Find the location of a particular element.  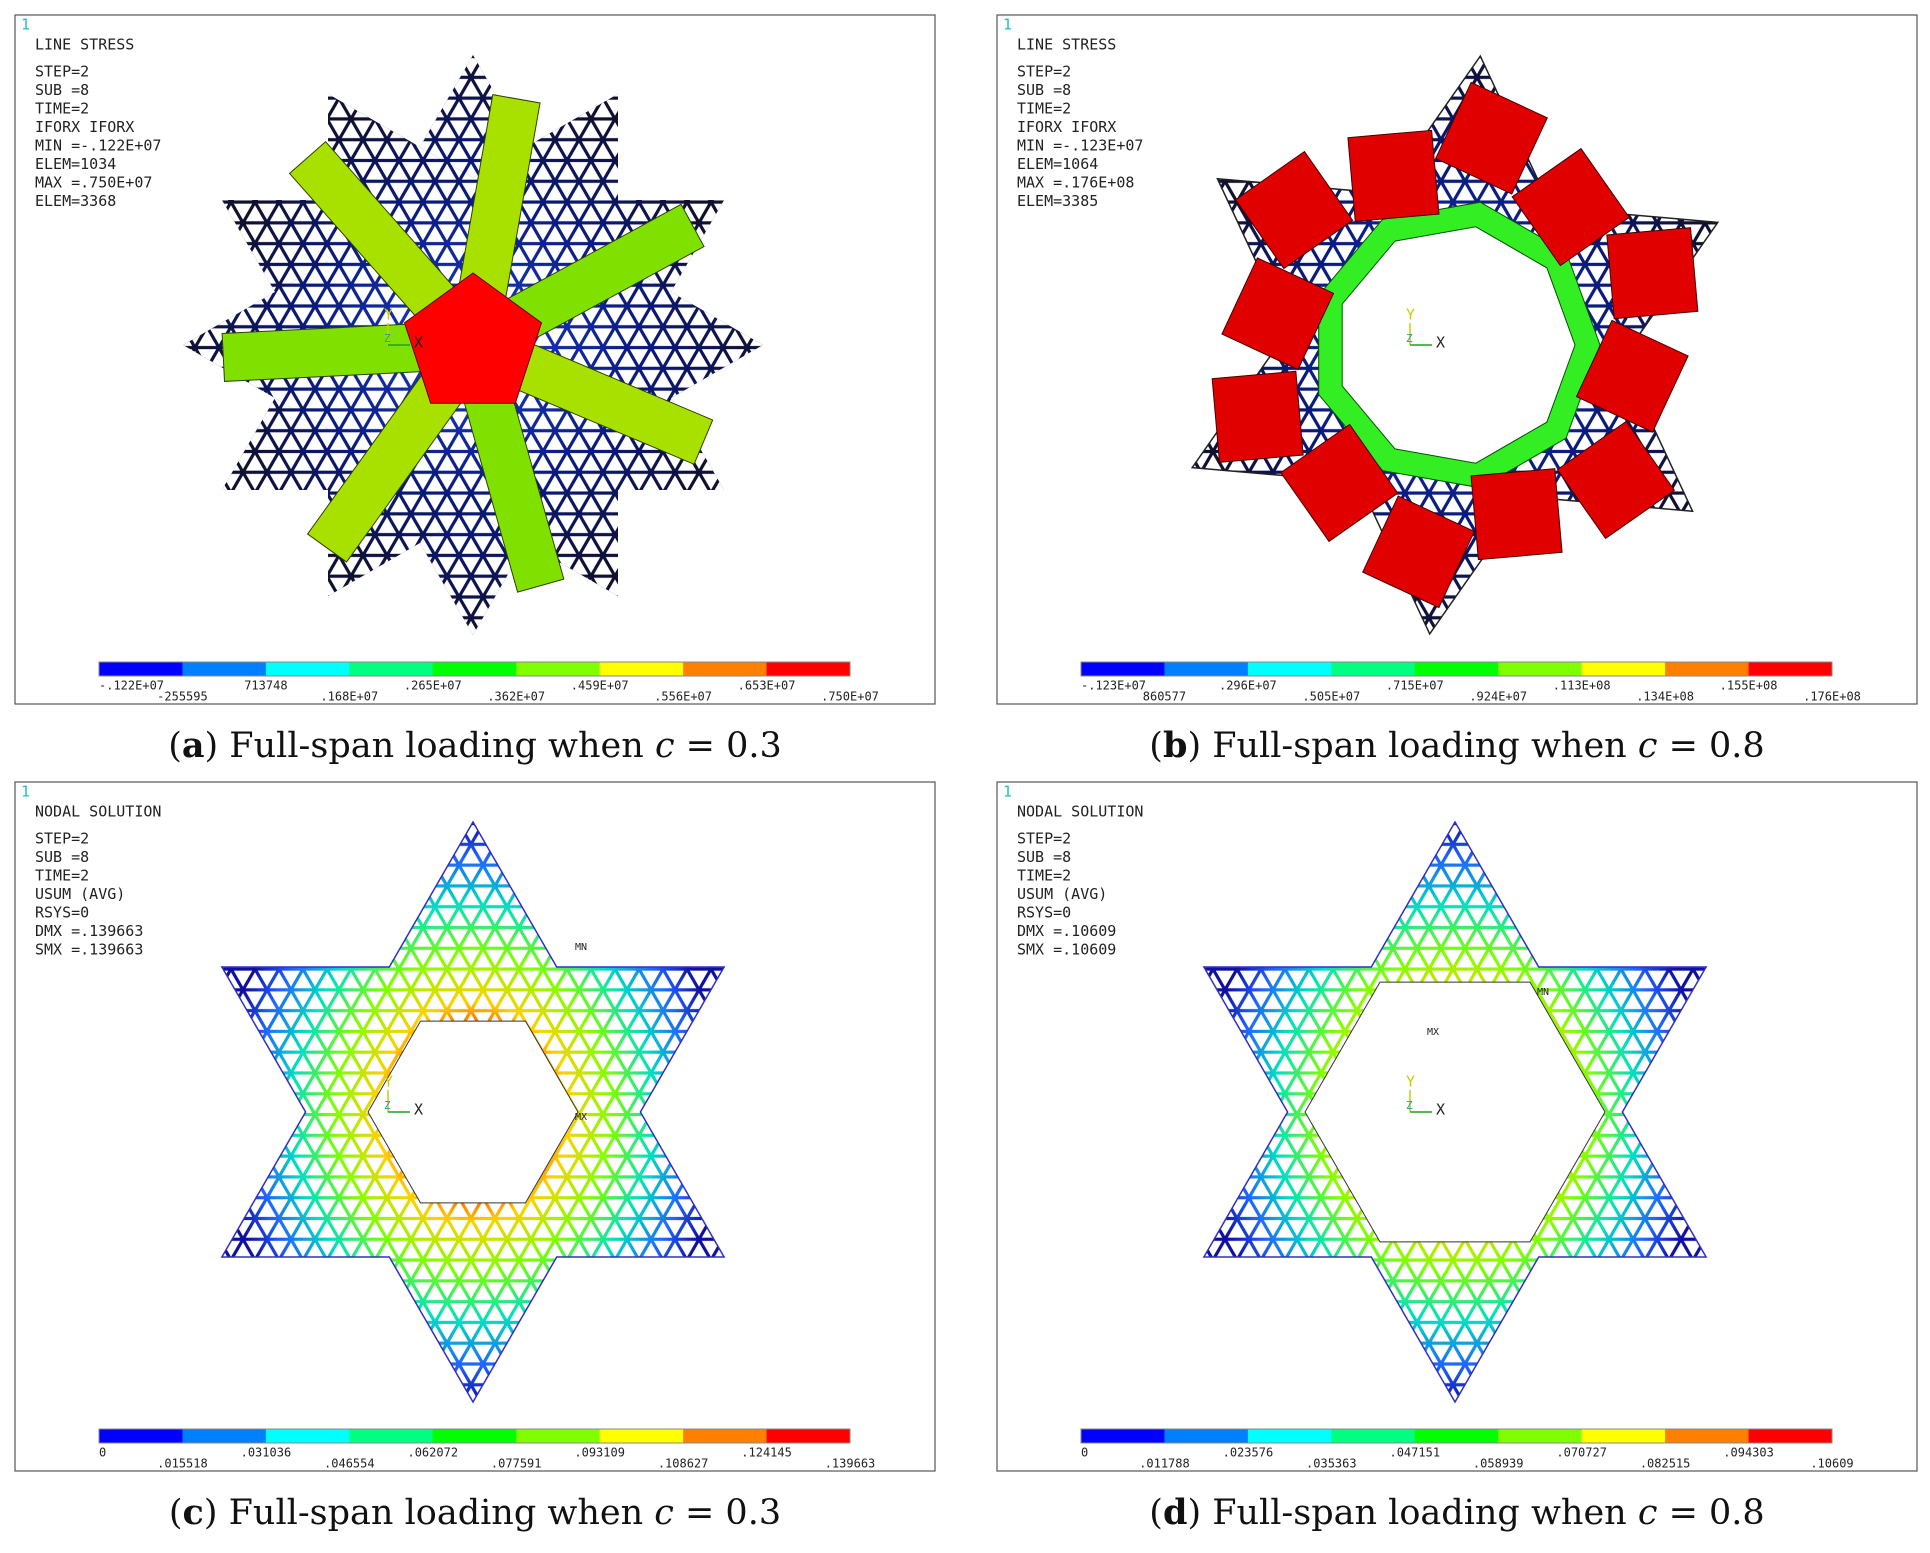

legend-label: .082515 is located at coordinates (1665, 1464).